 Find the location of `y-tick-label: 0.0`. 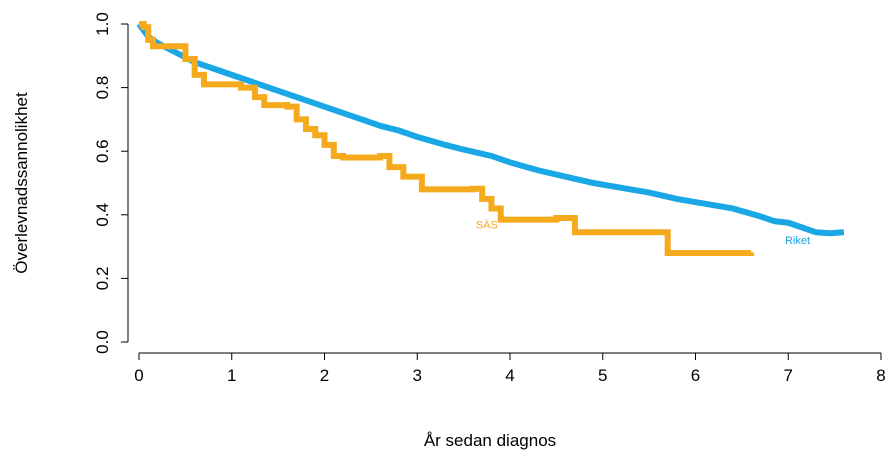

y-tick-label: 0.0 is located at coordinates (102, 342).